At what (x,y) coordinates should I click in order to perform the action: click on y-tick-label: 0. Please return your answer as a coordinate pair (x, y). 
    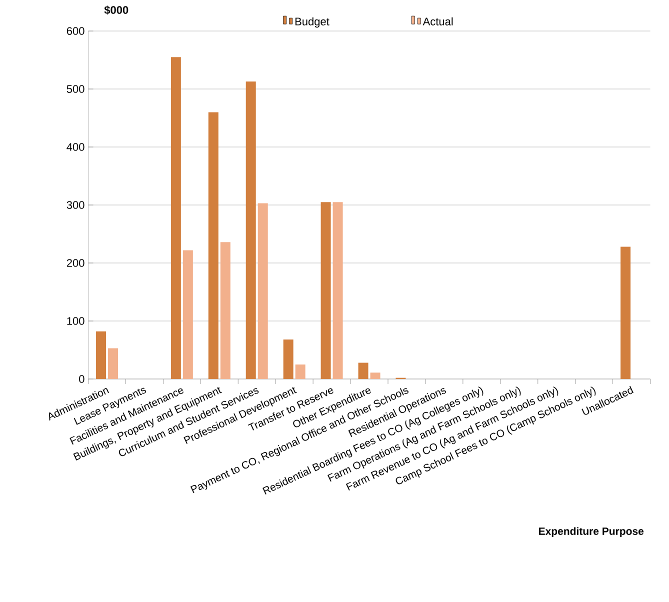
    Looking at the image, I should click on (81, 379).